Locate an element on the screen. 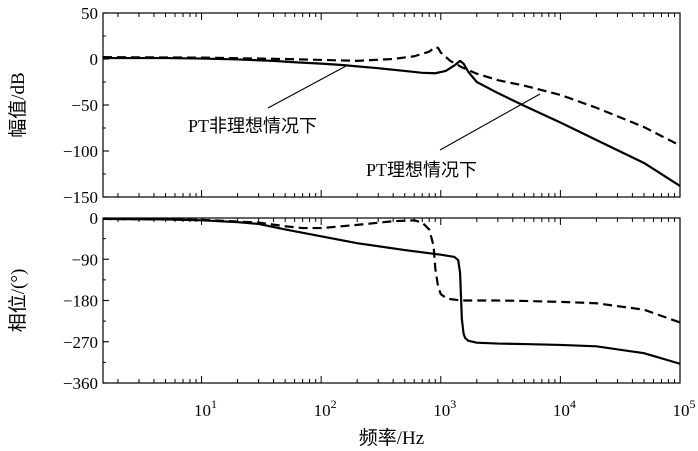  xtick-label-exponent: 4 is located at coordinates (573, 404).